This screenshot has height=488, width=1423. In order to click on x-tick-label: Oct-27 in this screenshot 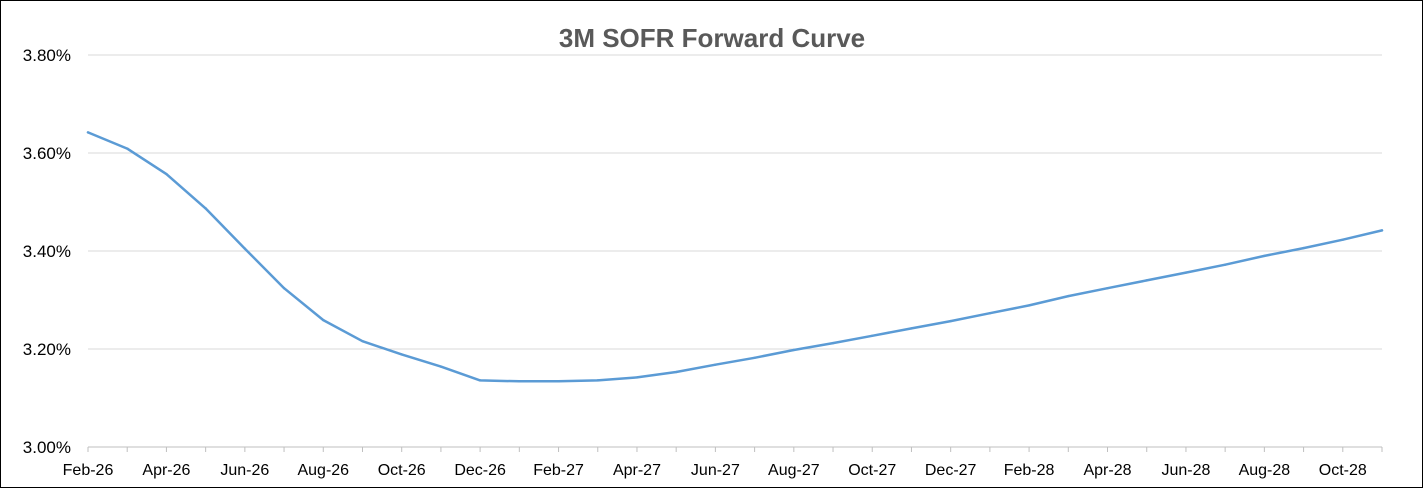, I will do `click(872, 470)`.